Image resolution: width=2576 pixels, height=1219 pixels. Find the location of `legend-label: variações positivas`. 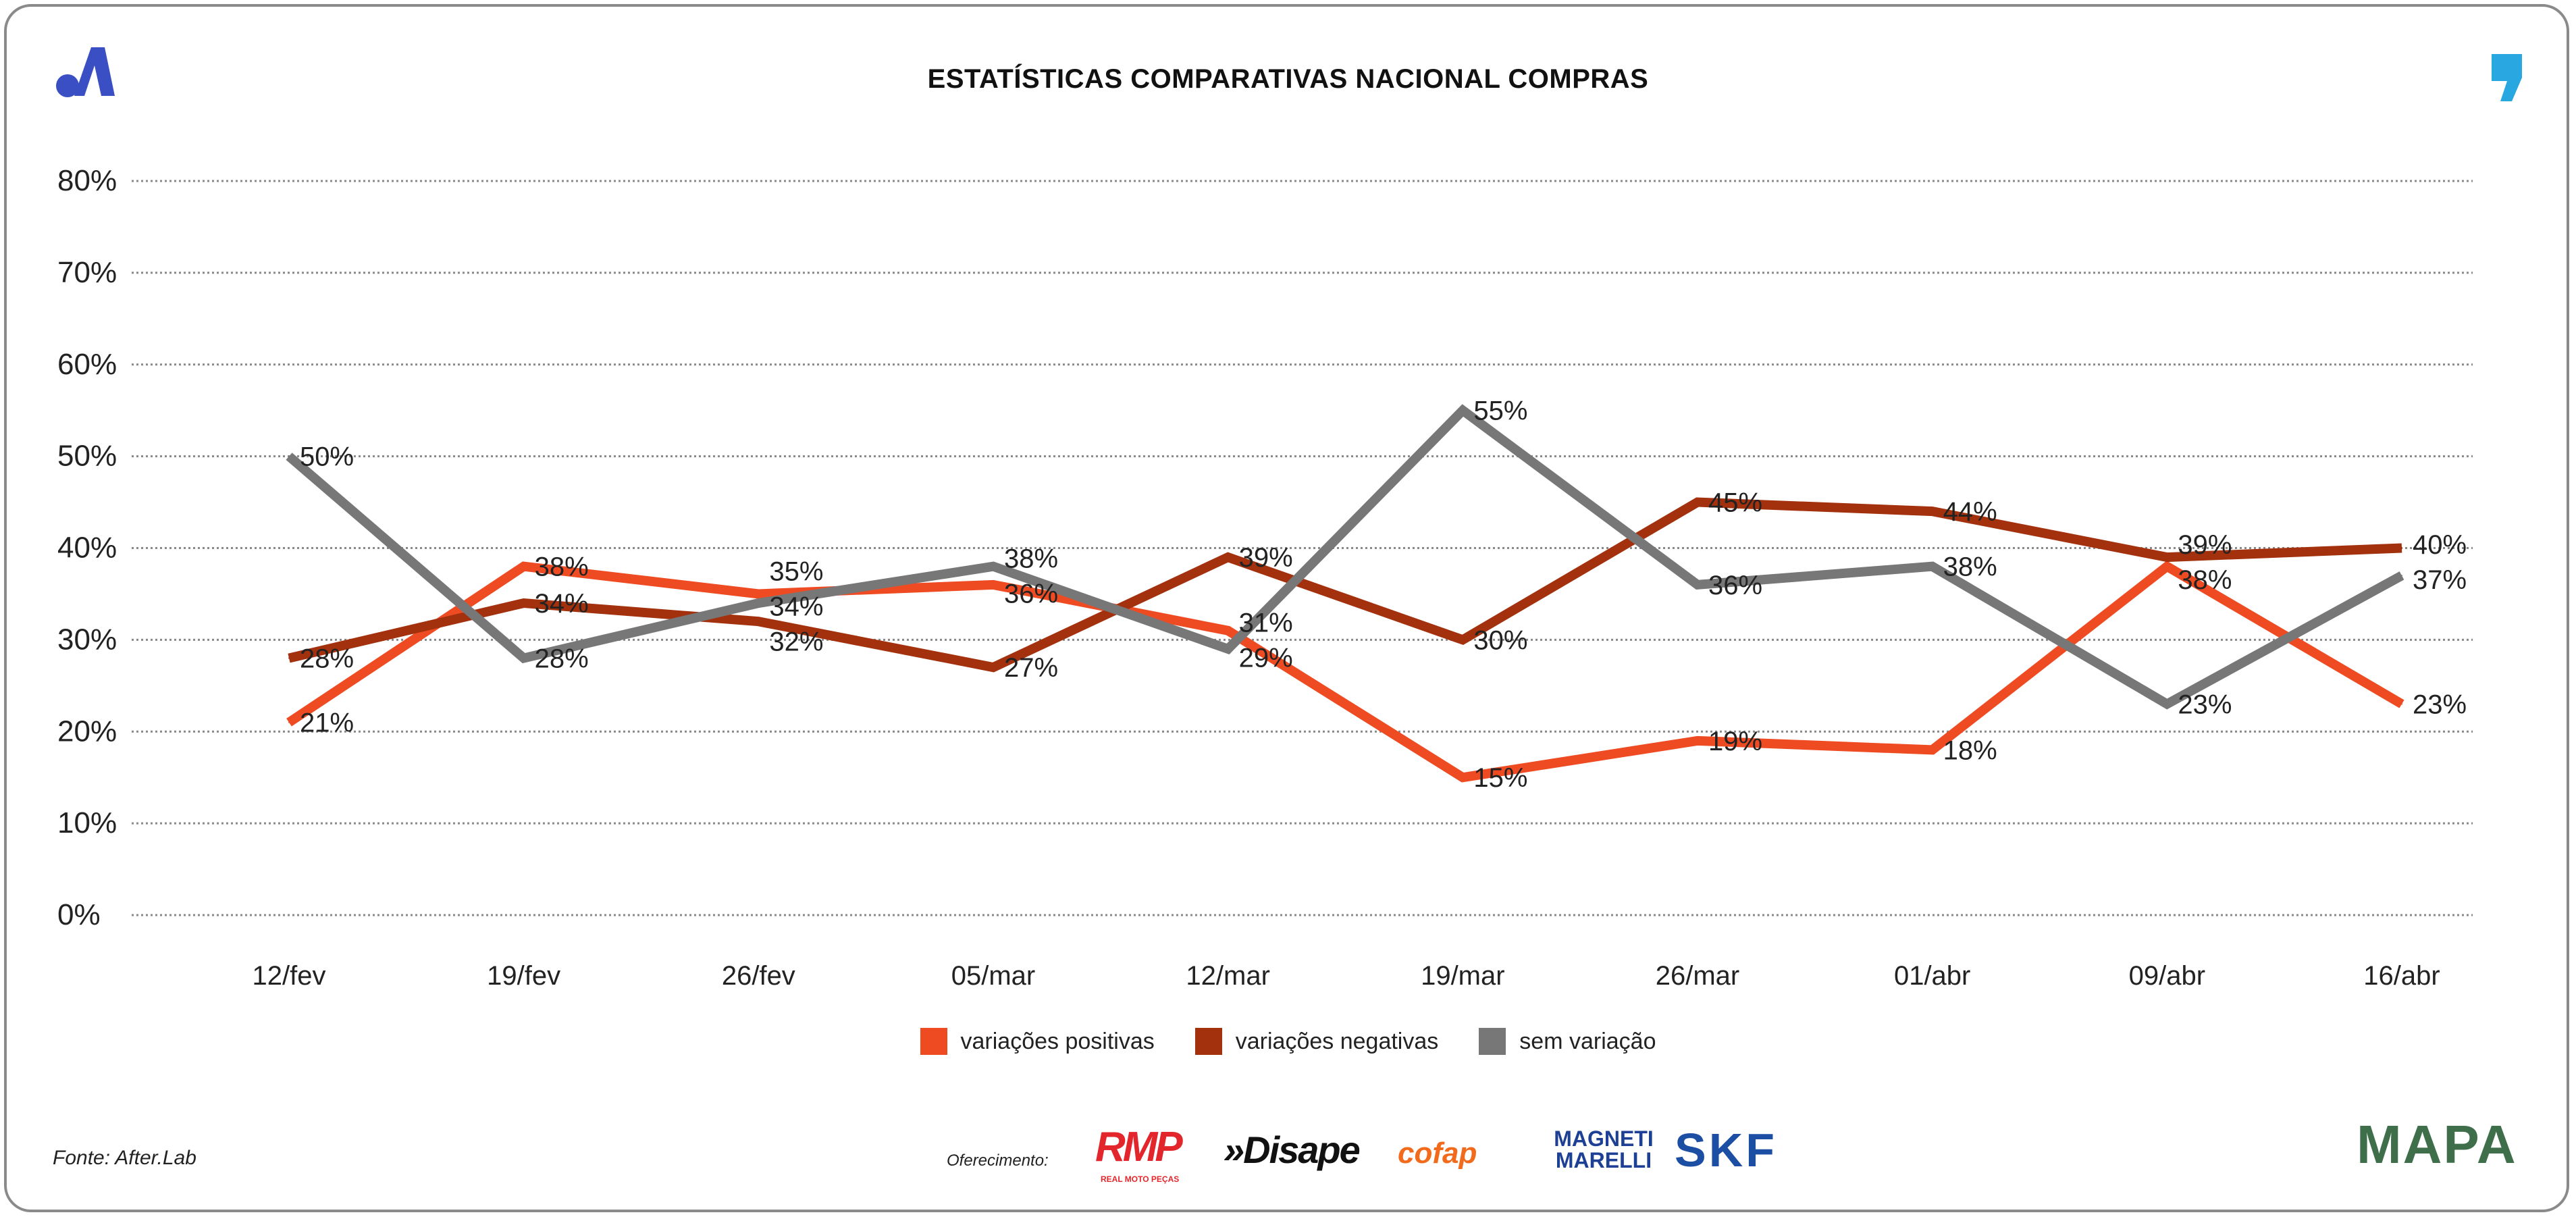

legend-label: variações positivas is located at coordinates (1057, 1041).